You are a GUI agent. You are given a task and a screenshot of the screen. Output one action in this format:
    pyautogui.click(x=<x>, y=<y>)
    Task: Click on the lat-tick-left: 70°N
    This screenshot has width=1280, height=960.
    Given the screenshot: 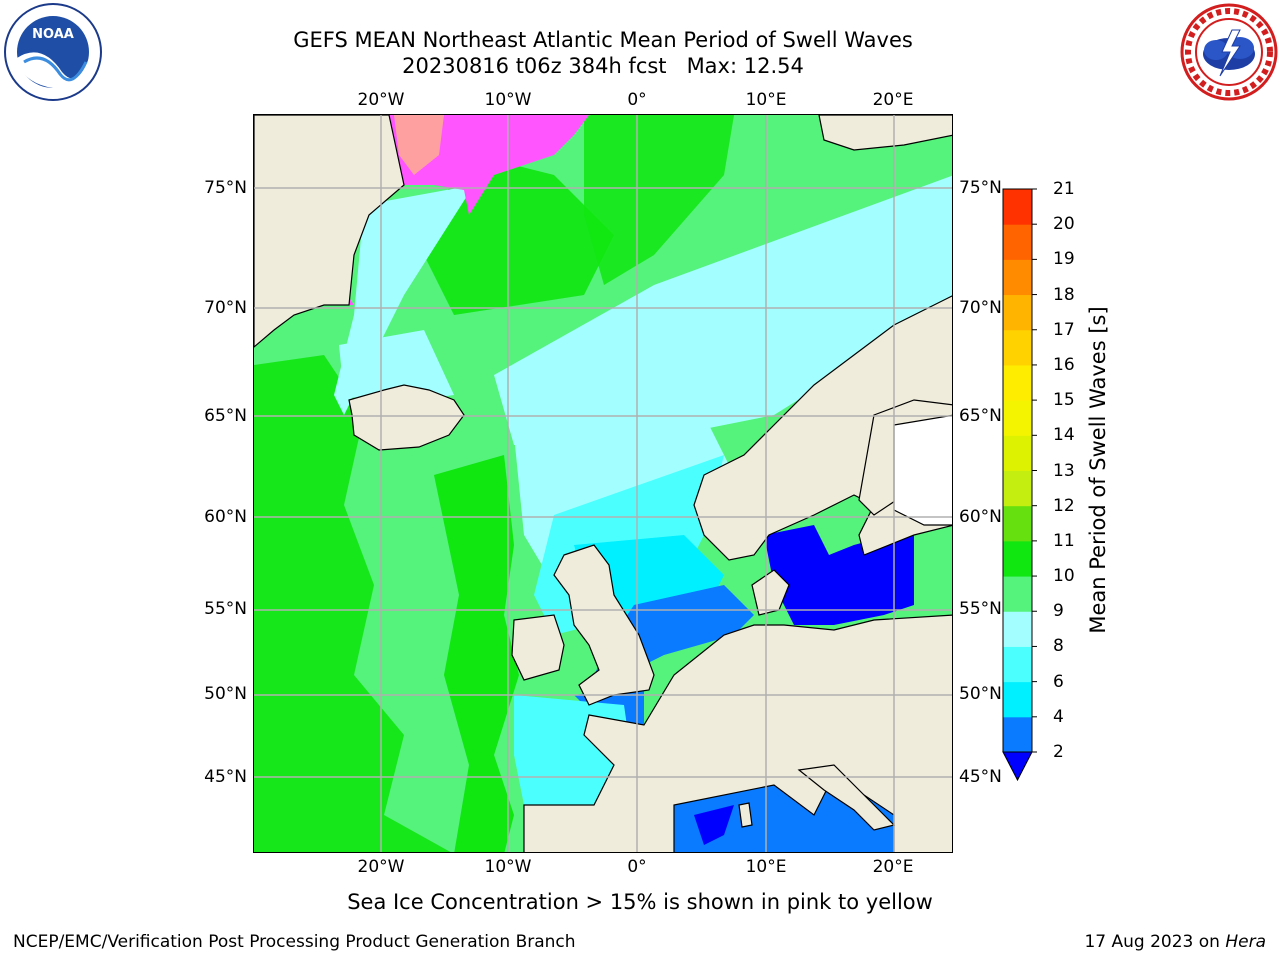 What is the action you would take?
    pyautogui.click(x=225, y=308)
    